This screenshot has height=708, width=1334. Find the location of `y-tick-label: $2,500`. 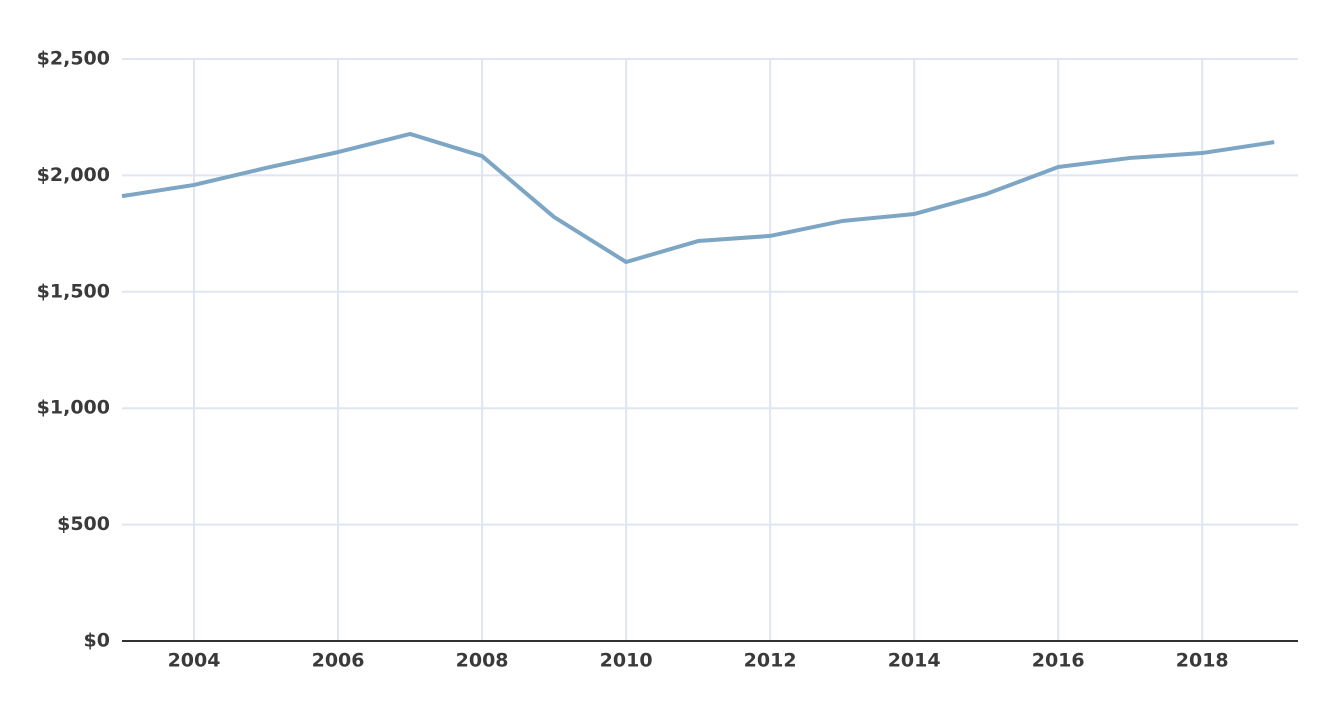

y-tick-label: $2,500 is located at coordinates (73, 59).